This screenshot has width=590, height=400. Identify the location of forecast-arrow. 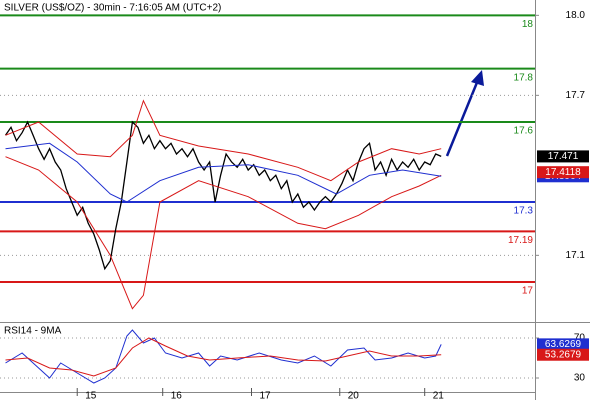
(462, 118).